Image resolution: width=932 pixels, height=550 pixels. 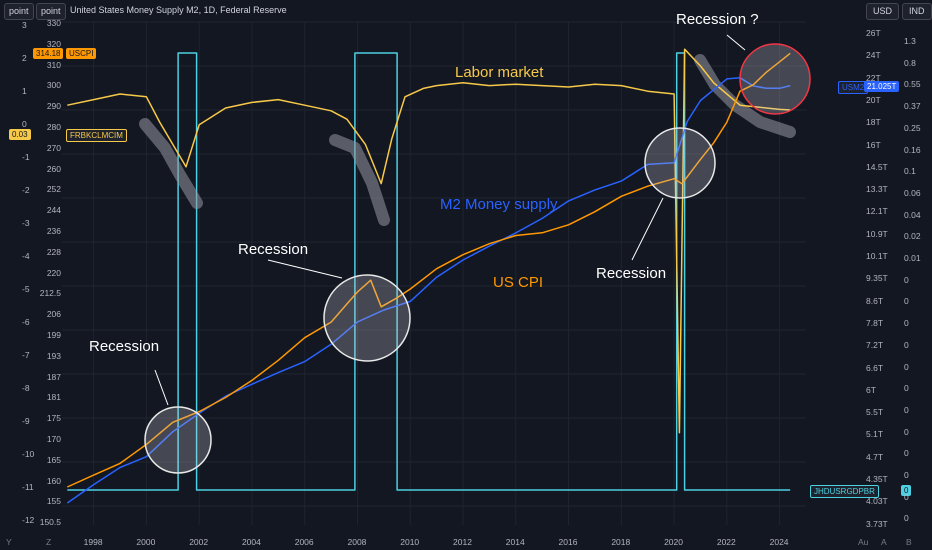 I want to click on labor-market-label: Labor market, so click(x=499, y=72).